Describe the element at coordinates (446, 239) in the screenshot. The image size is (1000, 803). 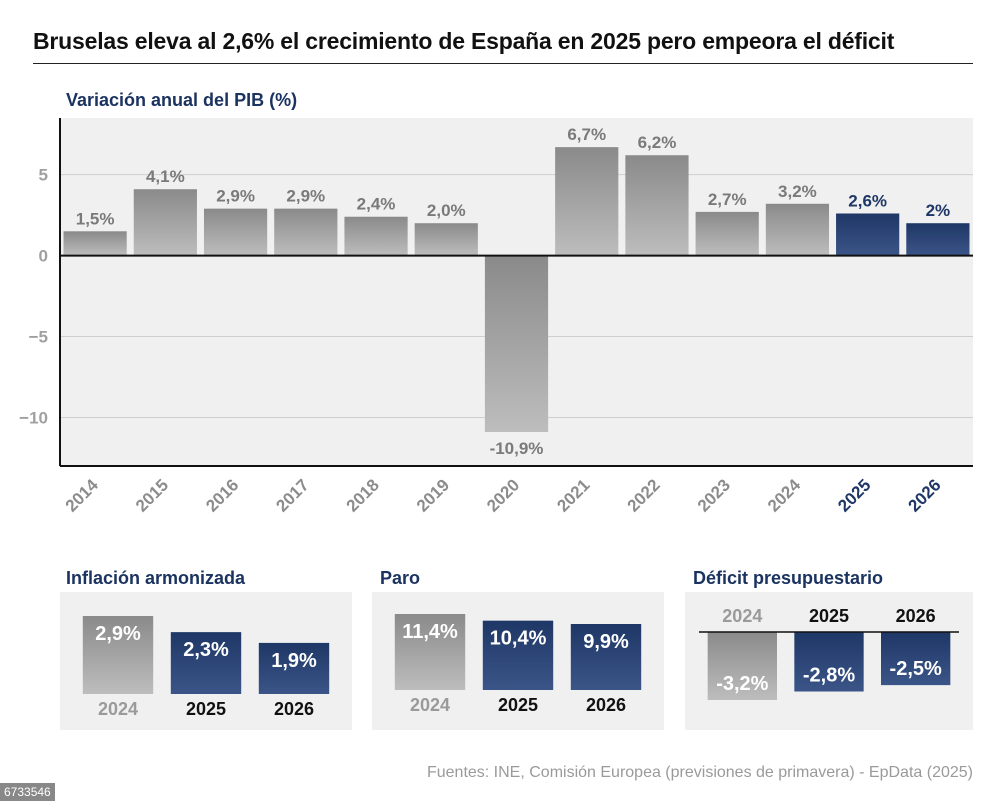
I see `bar-2019` at that location.